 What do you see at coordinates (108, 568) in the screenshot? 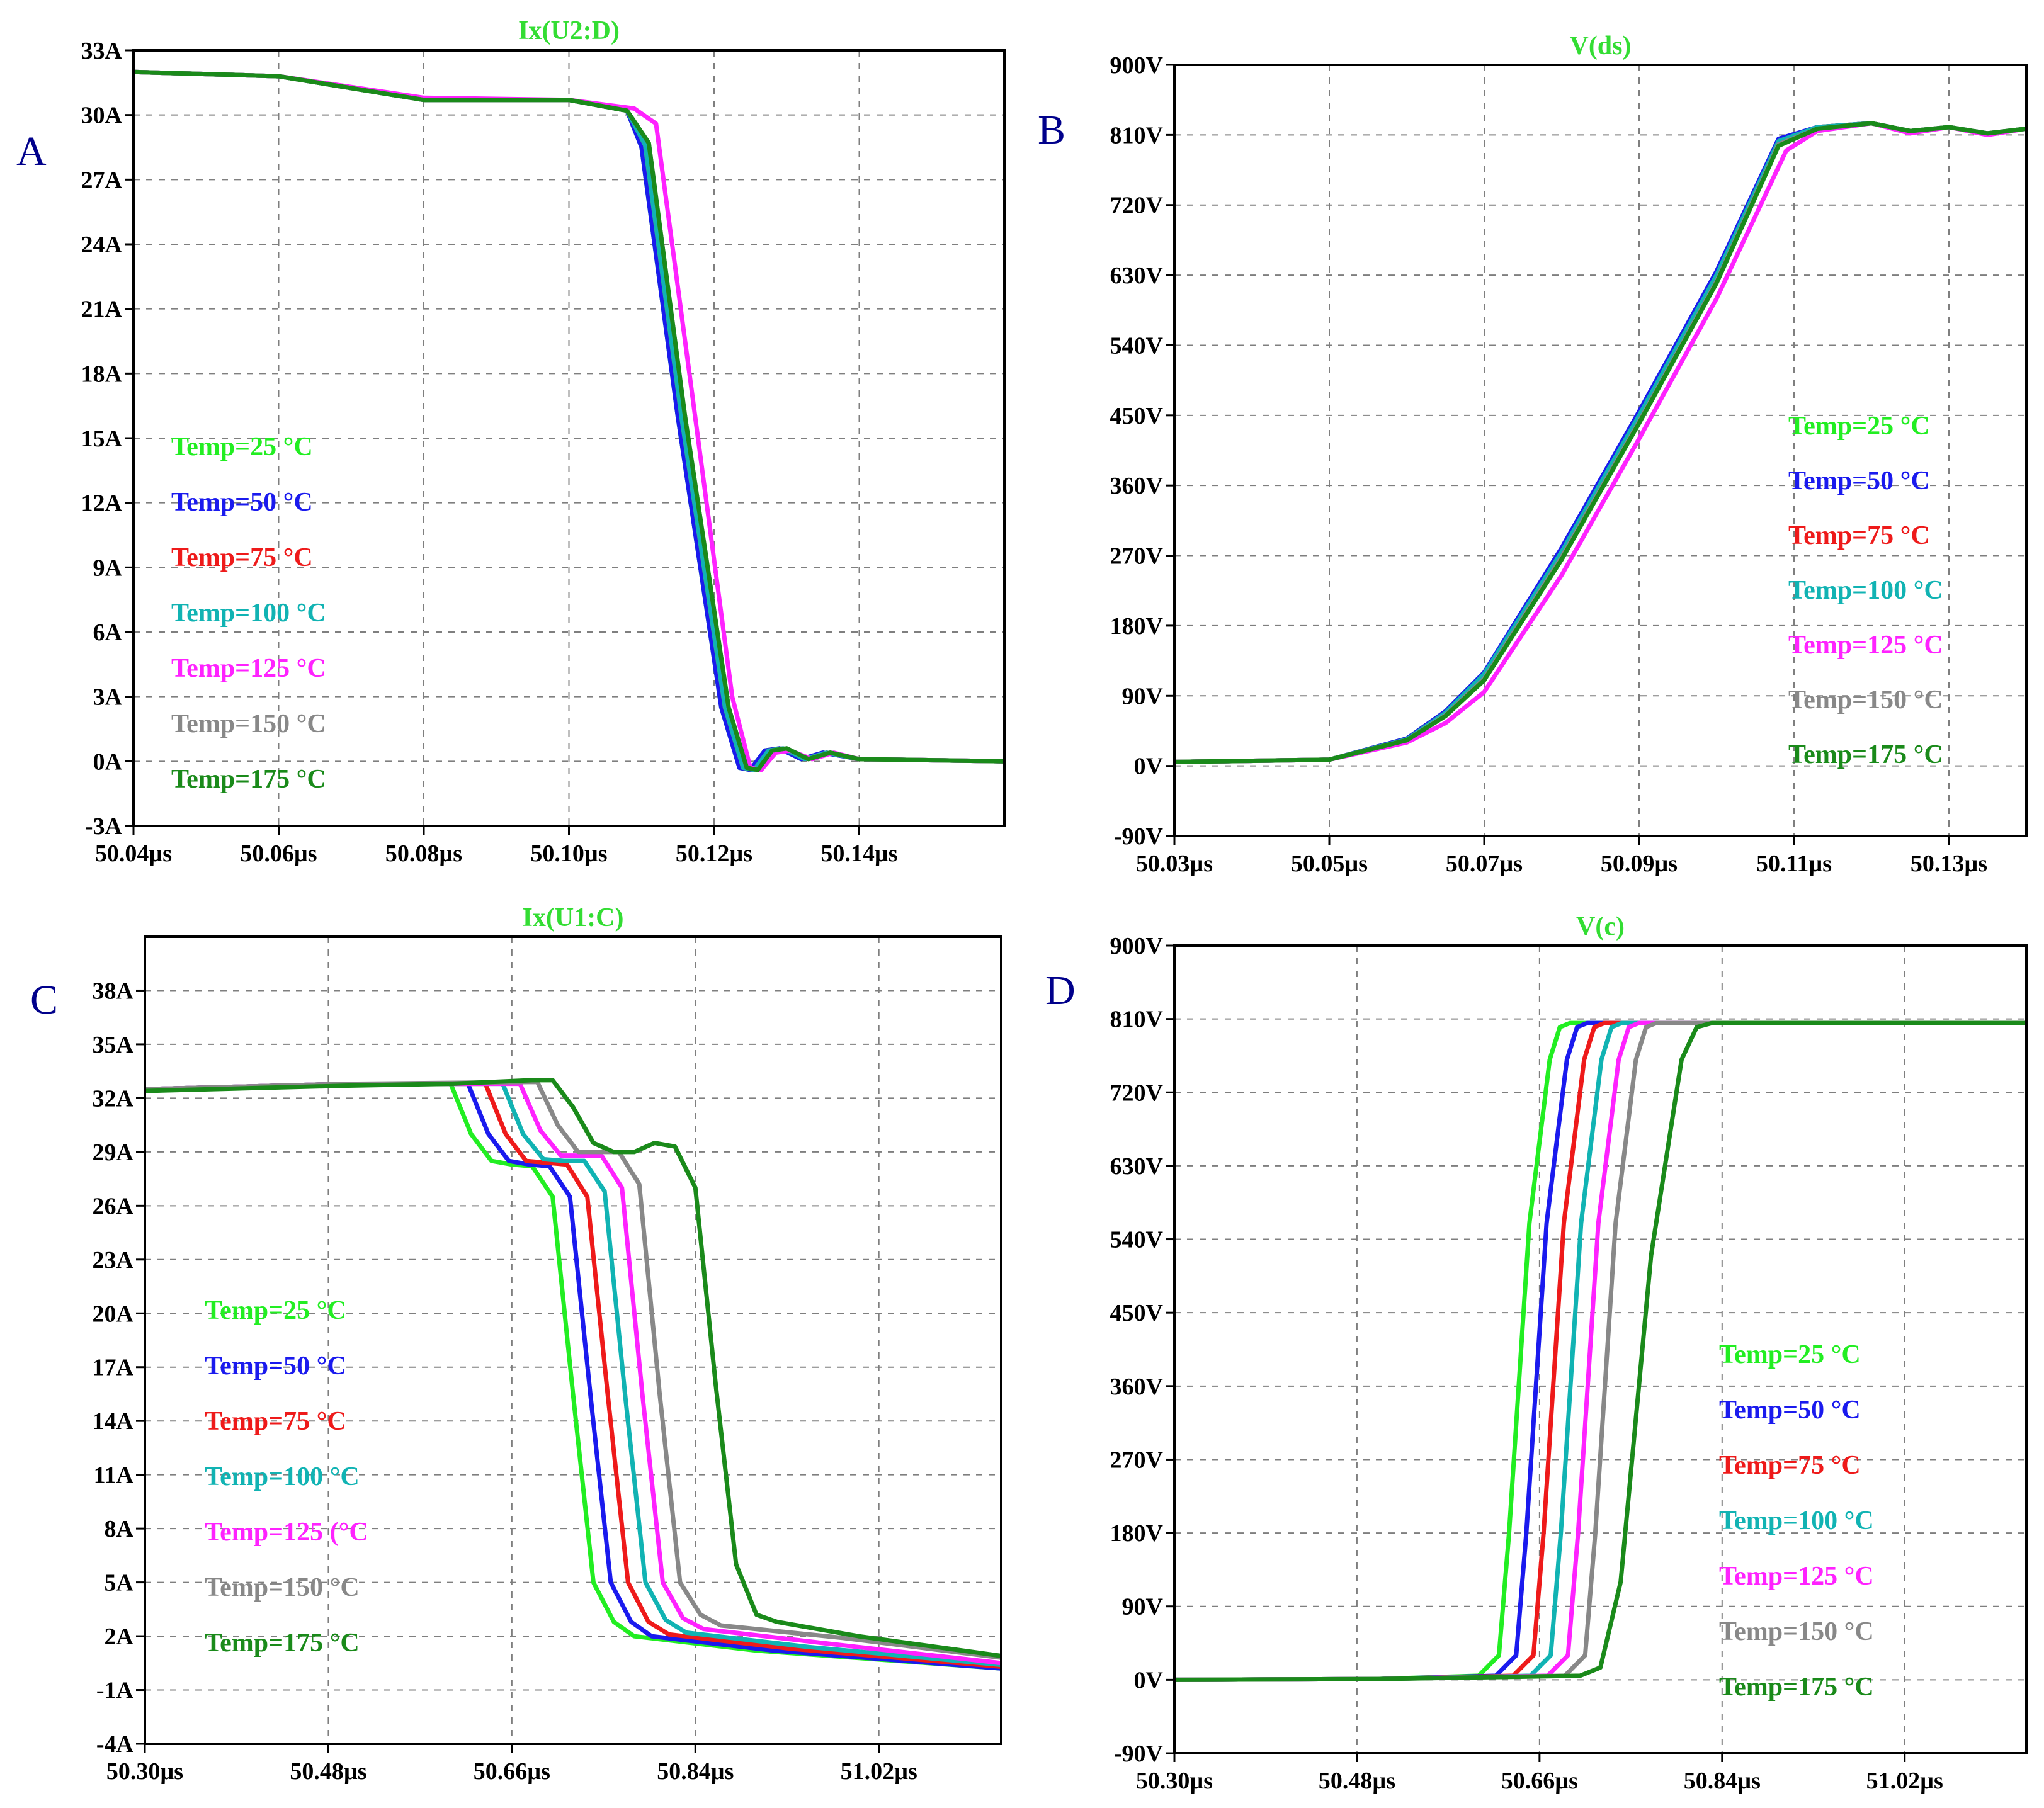
I see `y-tick-label: 9A` at bounding box center [108, 568].